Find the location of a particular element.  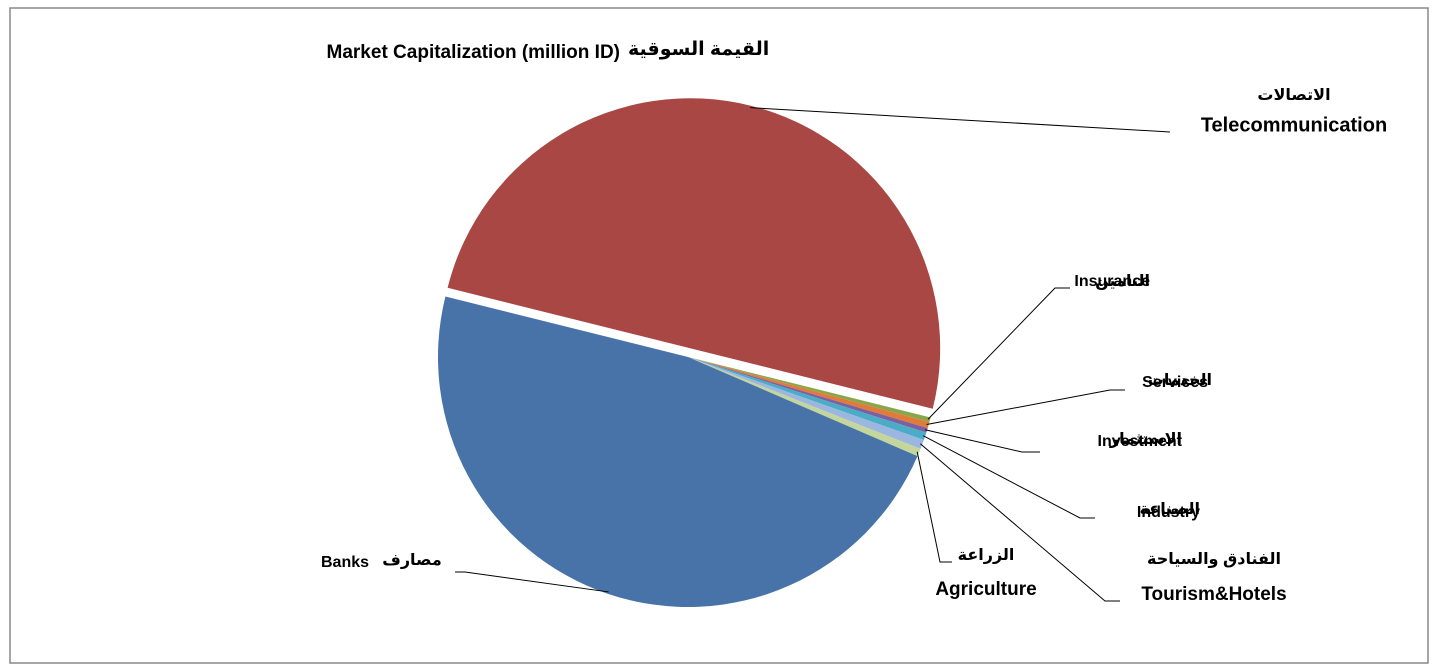

slice-label: Tourism&Hotels is located at coordinates (1213, 594).